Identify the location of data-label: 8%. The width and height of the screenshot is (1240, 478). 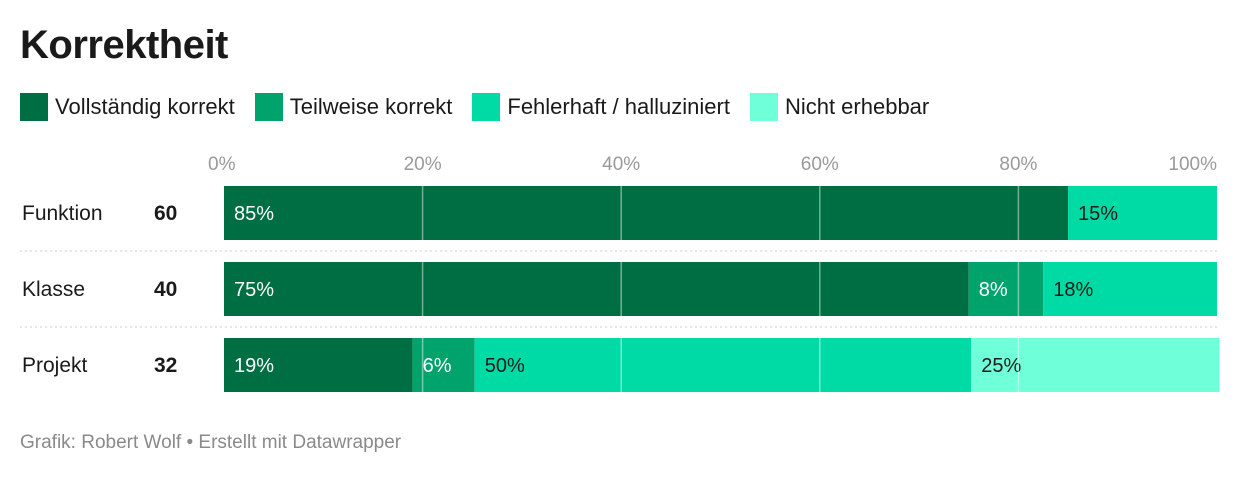
(993, 290).